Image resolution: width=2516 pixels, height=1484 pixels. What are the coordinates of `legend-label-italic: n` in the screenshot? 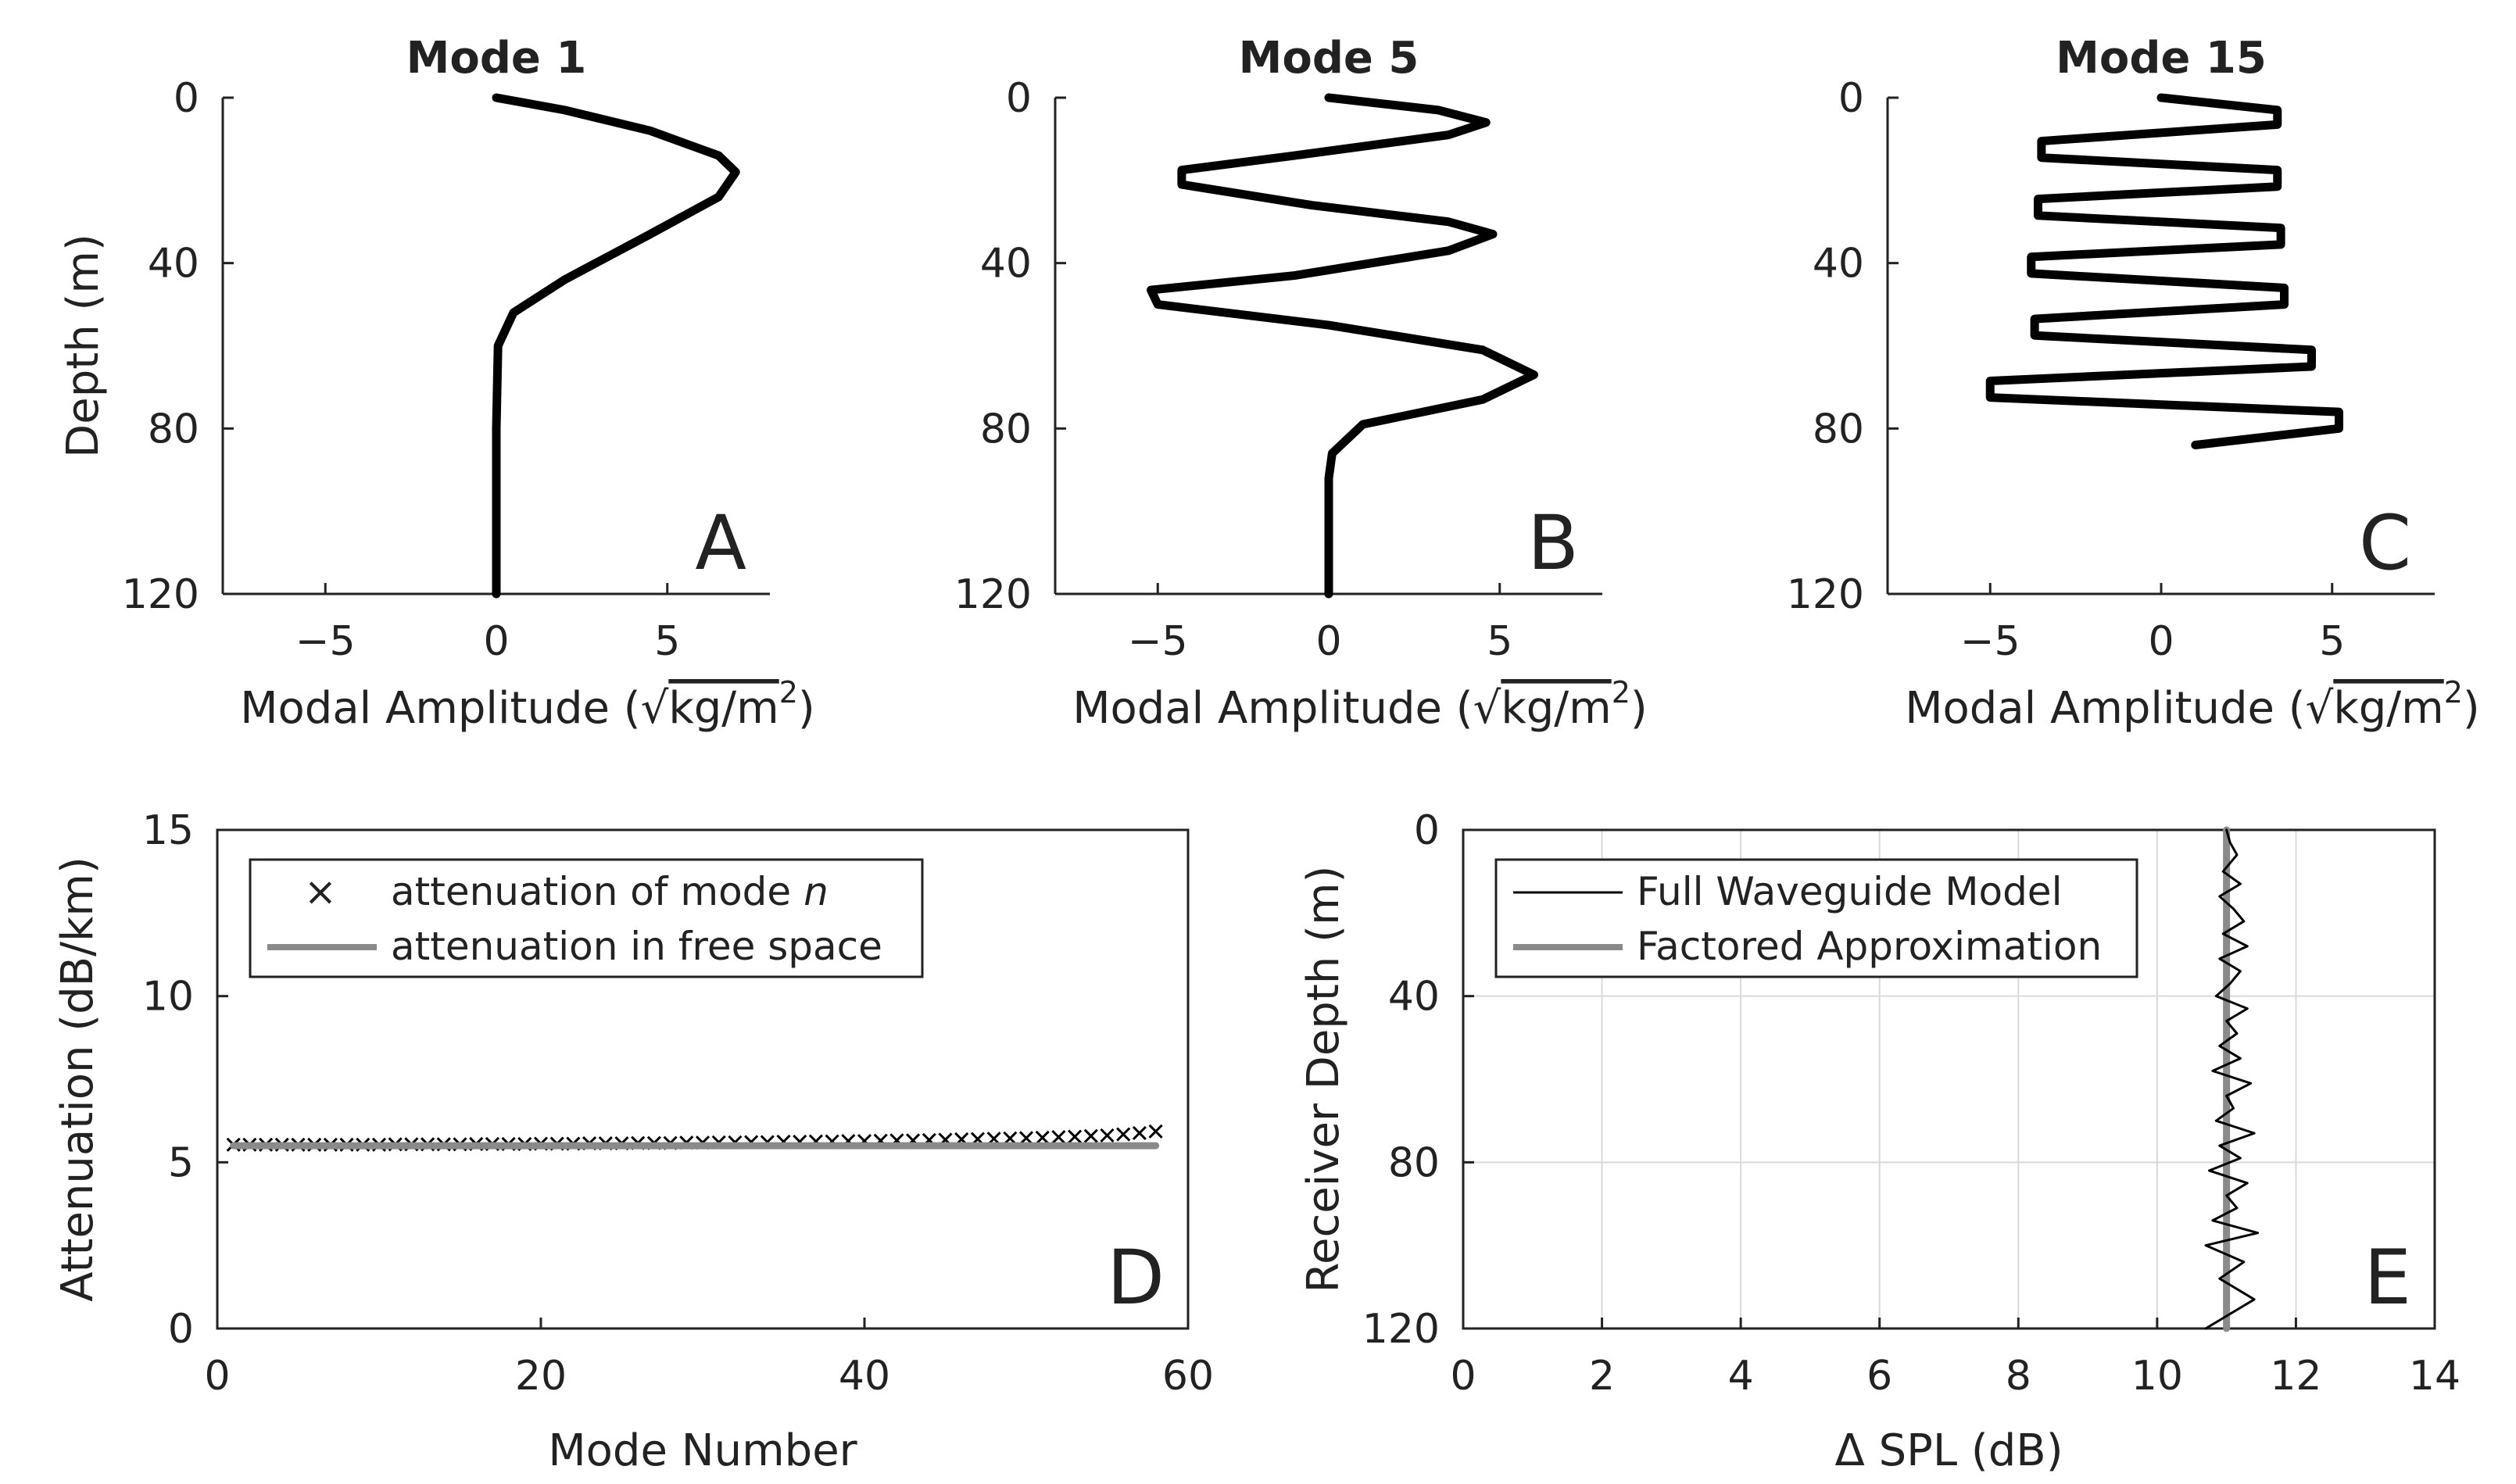 It's located at (816, 891).